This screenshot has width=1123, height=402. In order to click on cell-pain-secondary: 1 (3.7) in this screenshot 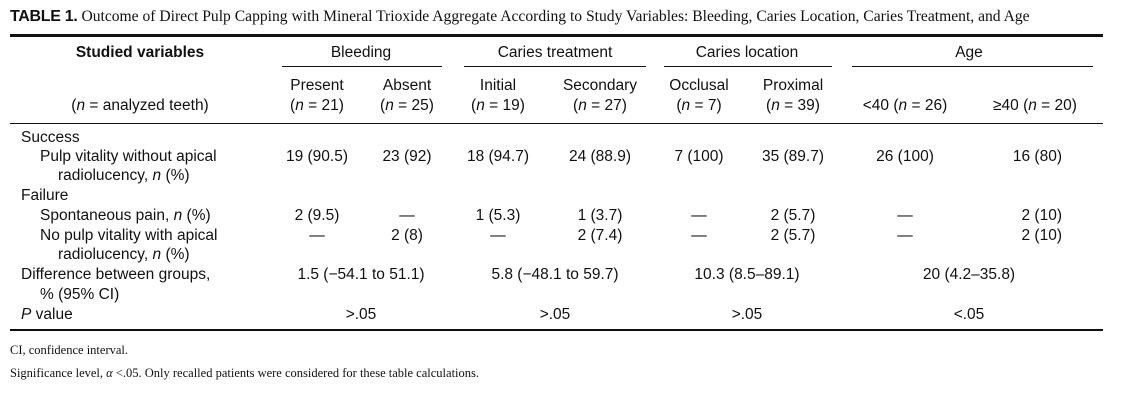, I will do `click(600, 215)`.